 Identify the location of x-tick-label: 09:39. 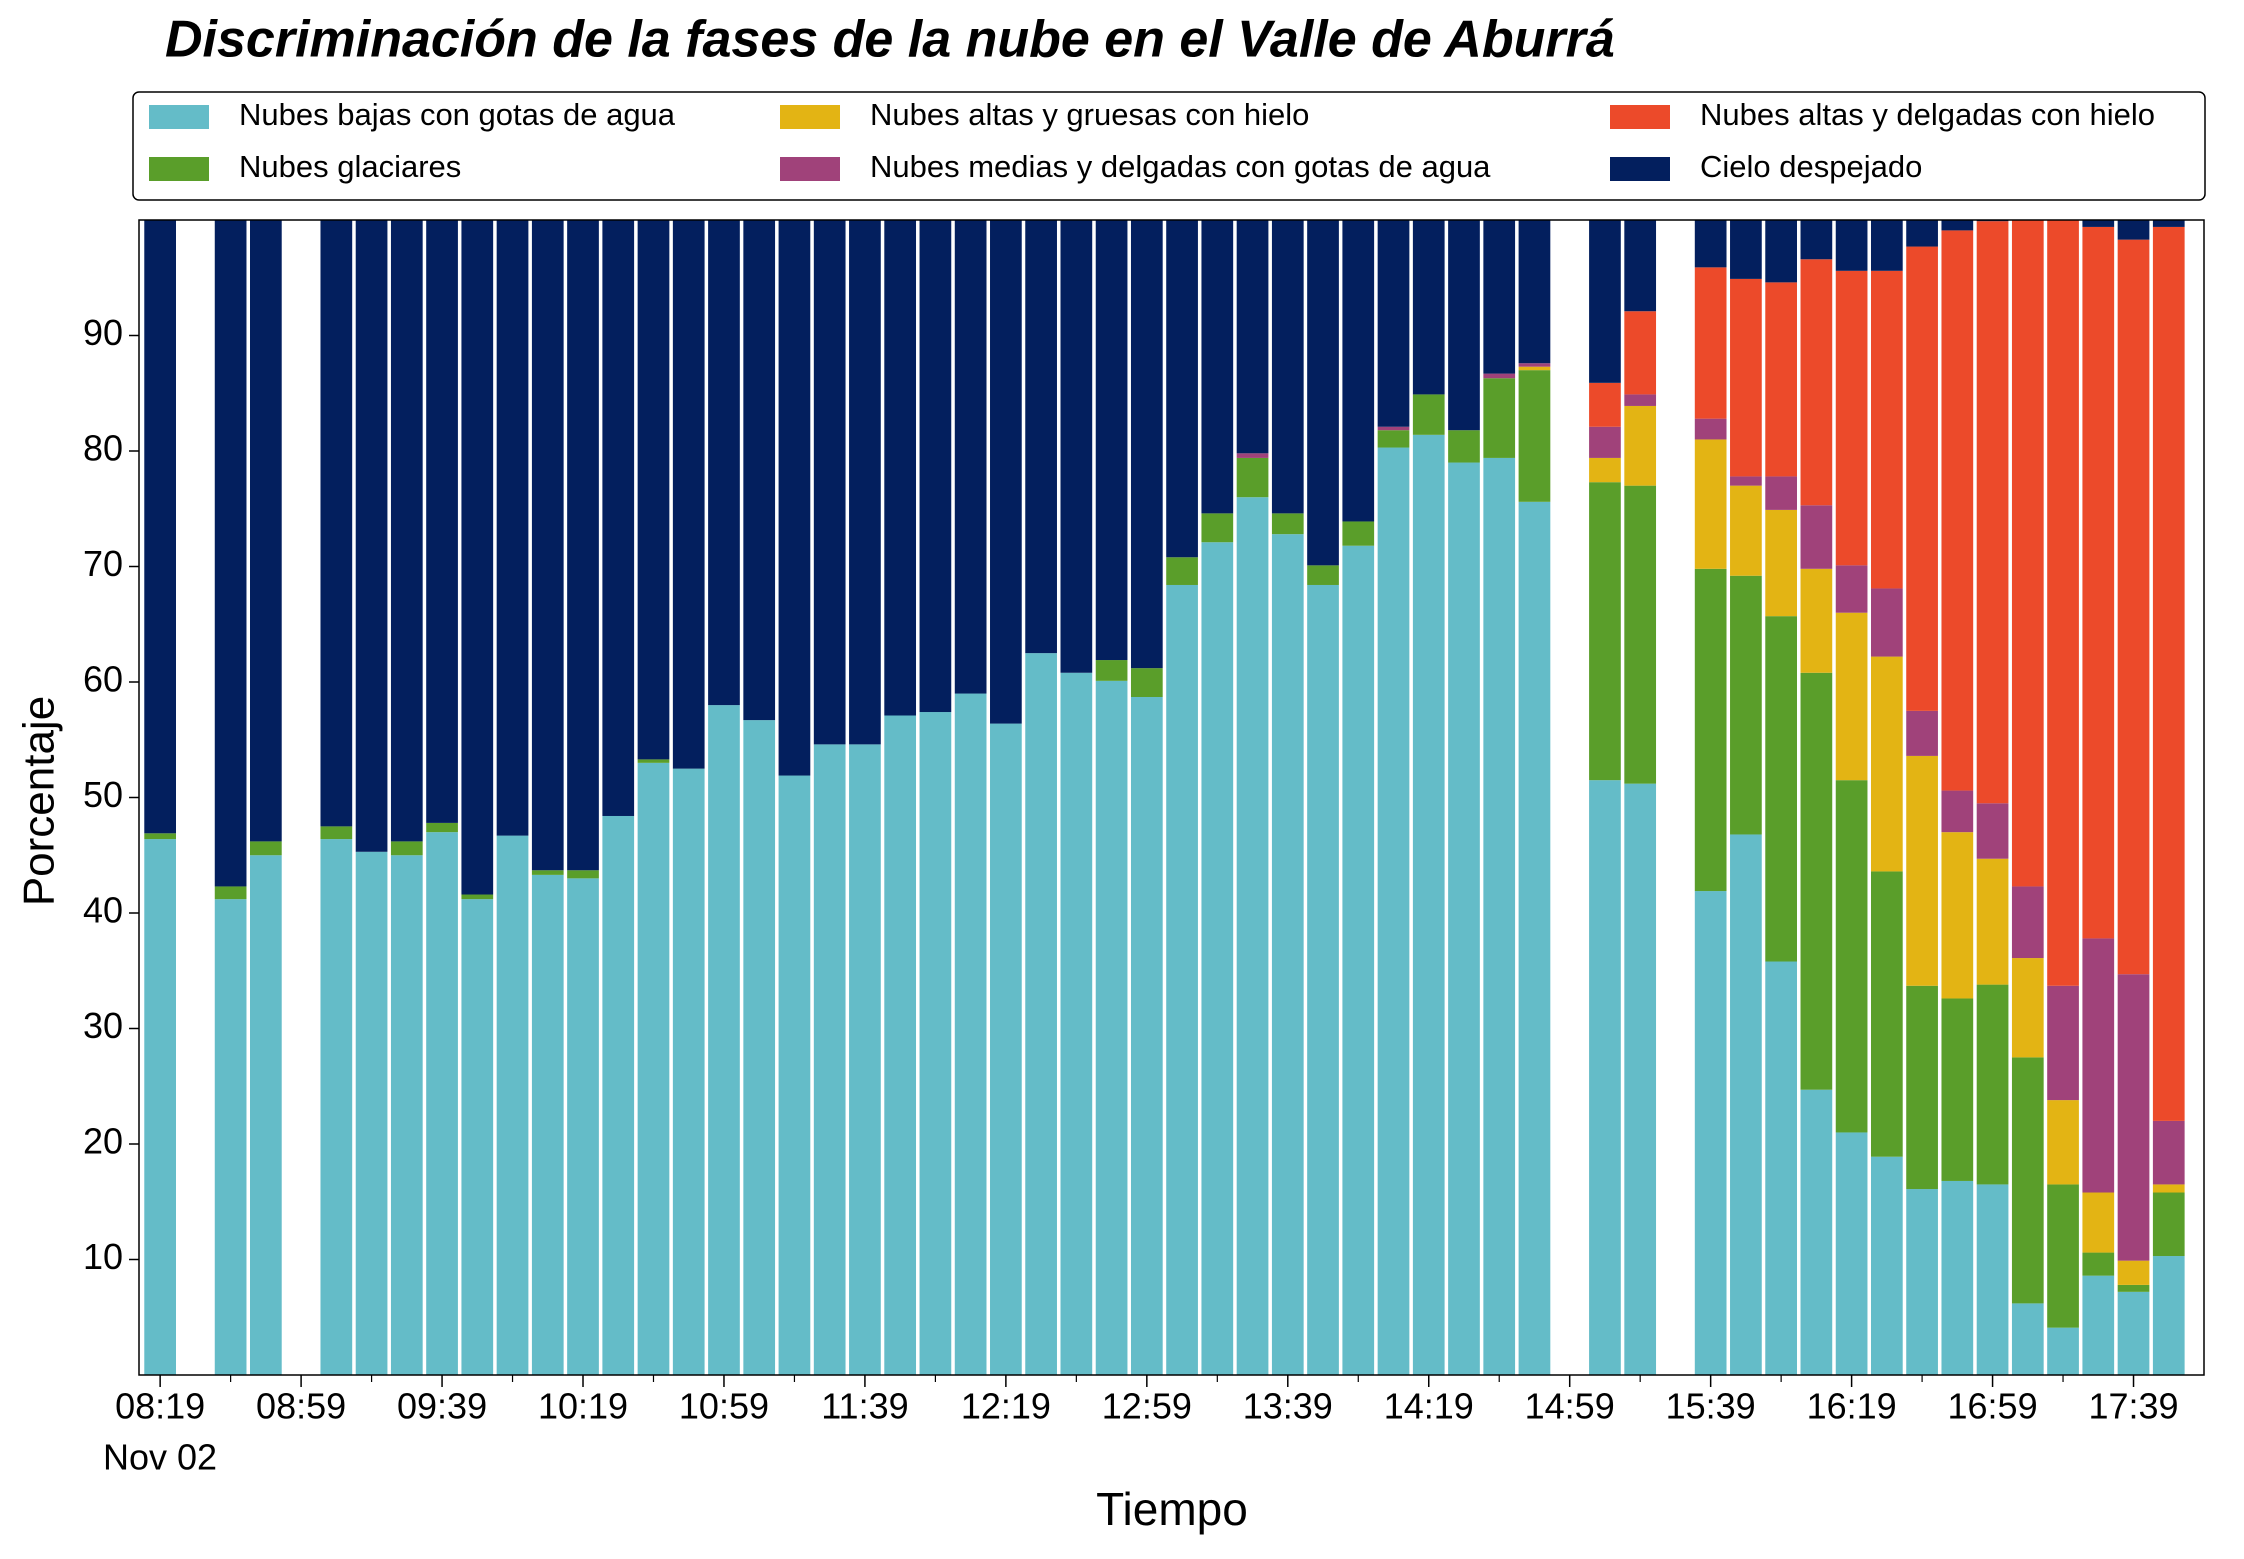
(442, 1406).